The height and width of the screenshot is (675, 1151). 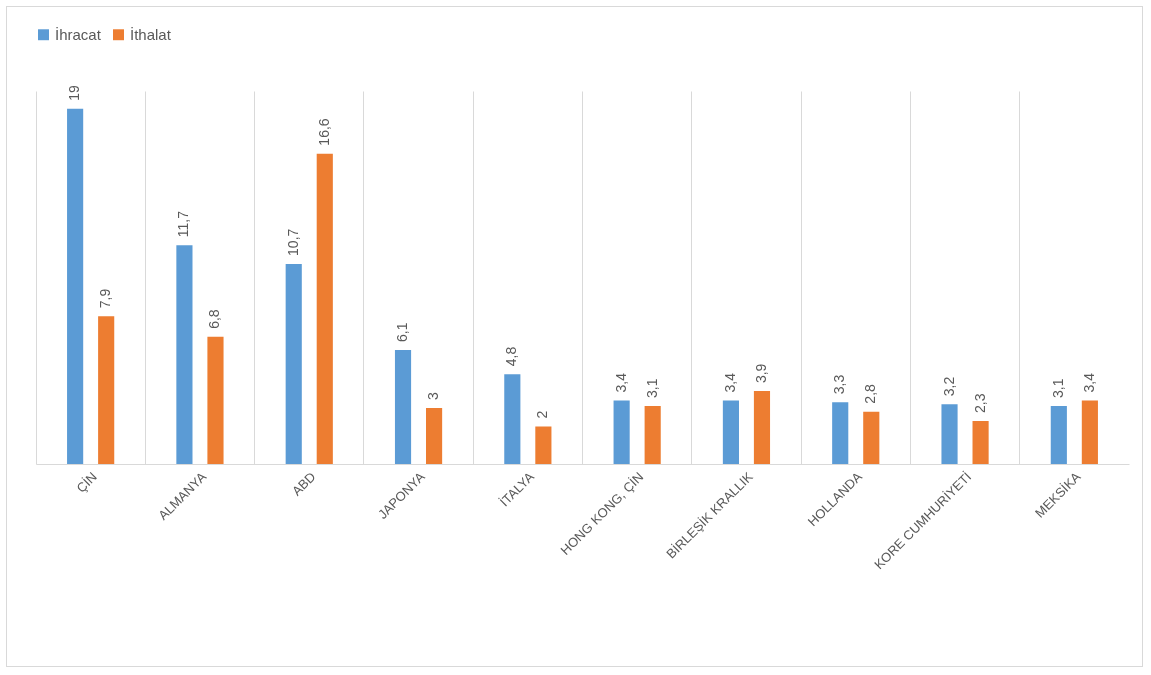 What do you see at coordinates (948, 386) in the screenshot?
I see `data-label: 3,2` at bounding box center [948, 386].